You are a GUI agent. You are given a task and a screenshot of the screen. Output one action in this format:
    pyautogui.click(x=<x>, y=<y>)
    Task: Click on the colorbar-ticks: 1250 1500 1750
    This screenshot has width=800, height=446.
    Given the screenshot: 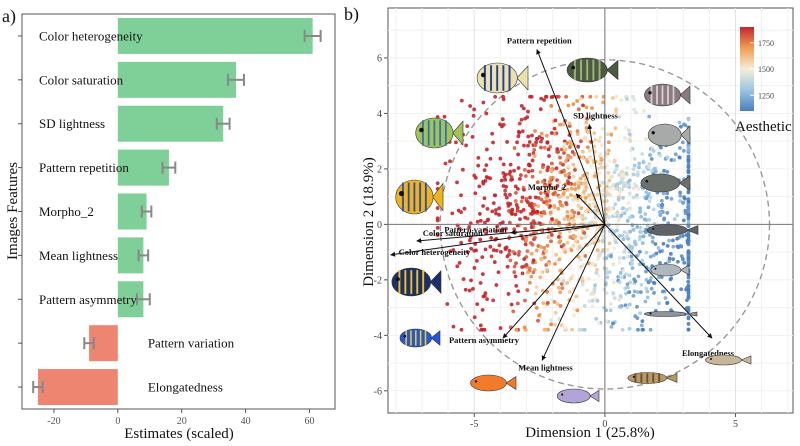 What is the action you would take?
    pyautogui.click(x=762, y=69)
    